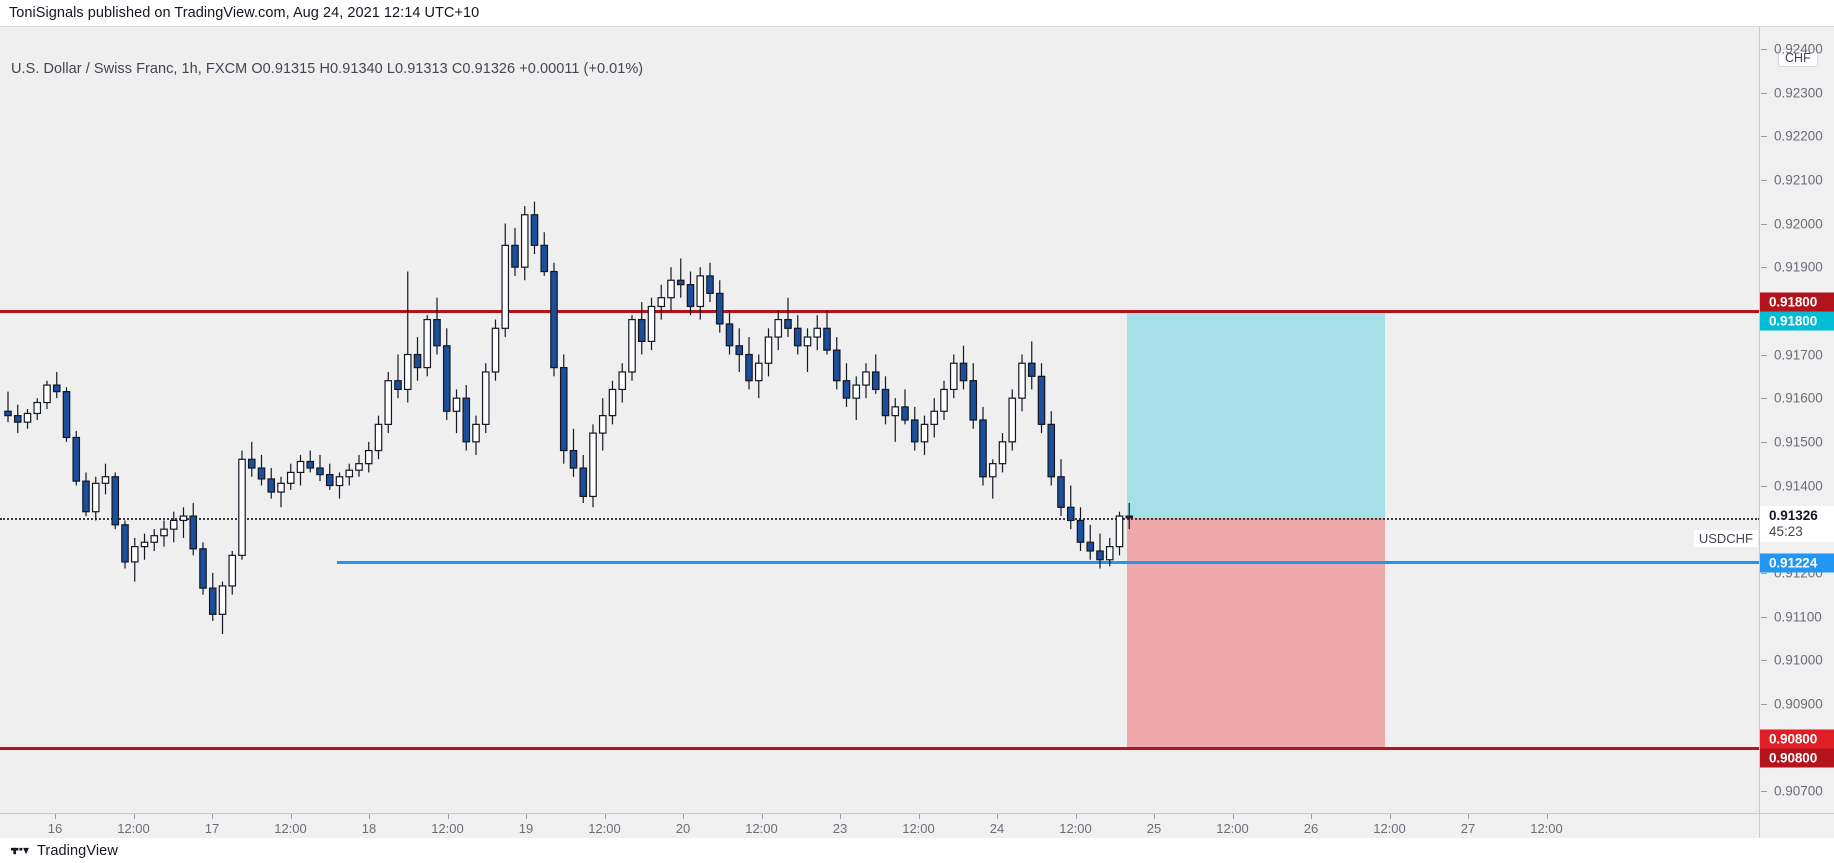 This screenshot has width=1834, height=863. What do you see at coordinates (683, 828) in the screenshot?
I see `time-tick-label: 20` at bounding box center [683, 828].